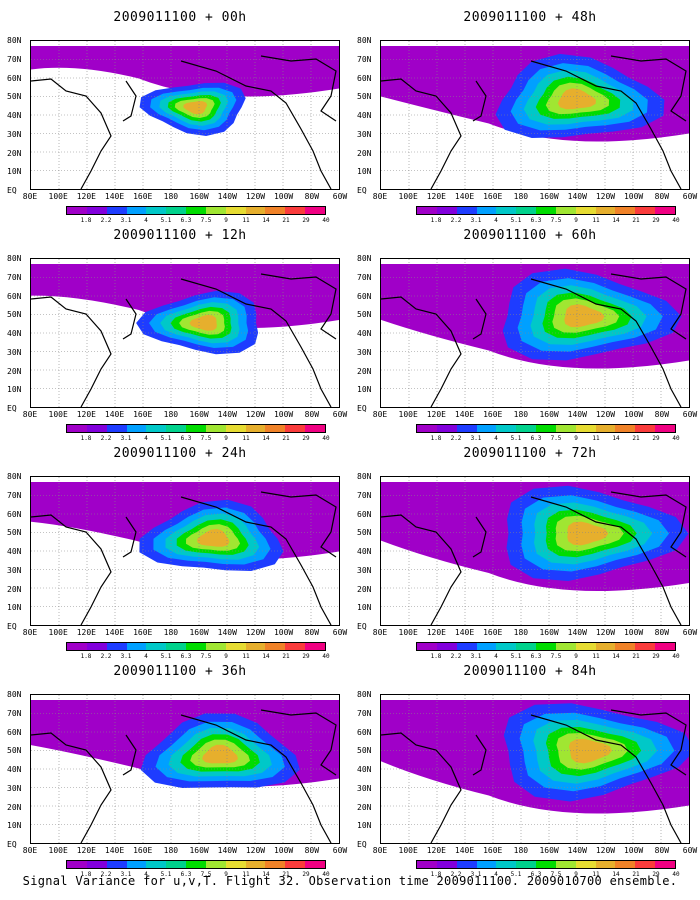  Describe the element at coordinates (306, 220) in the screenshot. I see `colorbar-tick-label: 29` at that location.